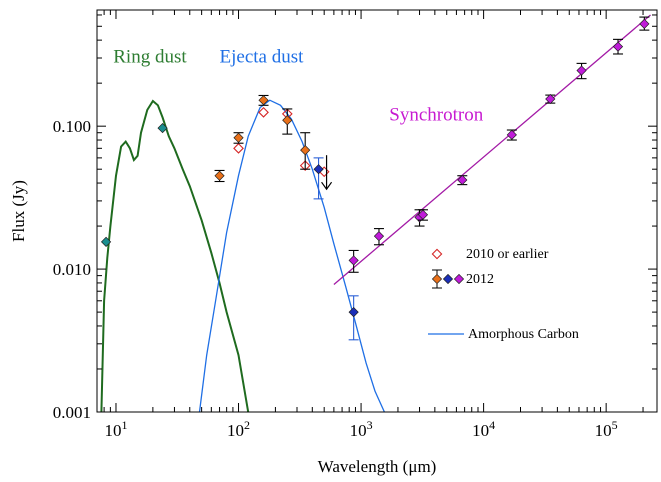 The width and height of the screenshot is (661, 482). Describe the element at coordinates (507, 254) in the screenshot. I see `legend-label-2010: 2010 or earlier` at that location.